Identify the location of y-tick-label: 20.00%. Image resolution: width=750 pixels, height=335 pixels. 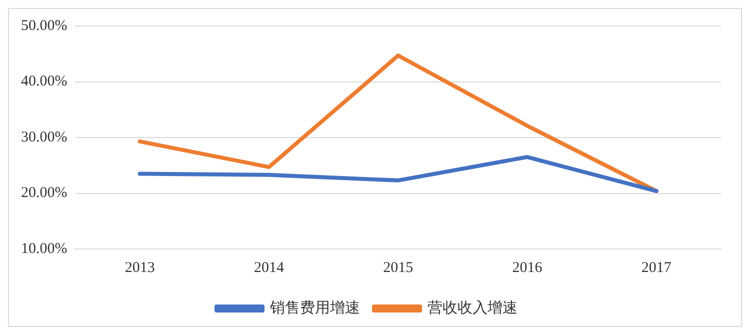
(44, 193).